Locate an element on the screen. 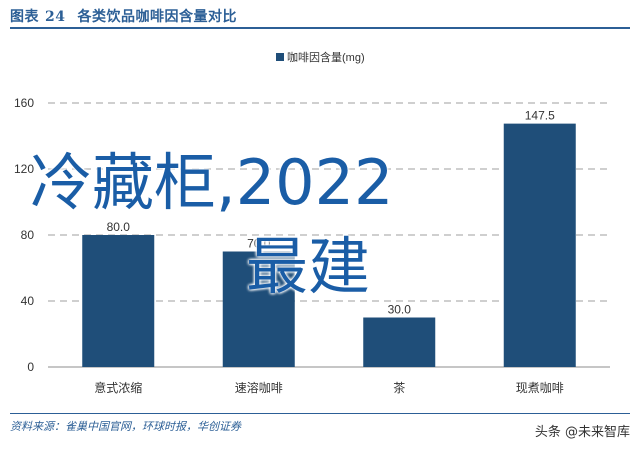  legend-swatch is located at coordinates (280, 57).